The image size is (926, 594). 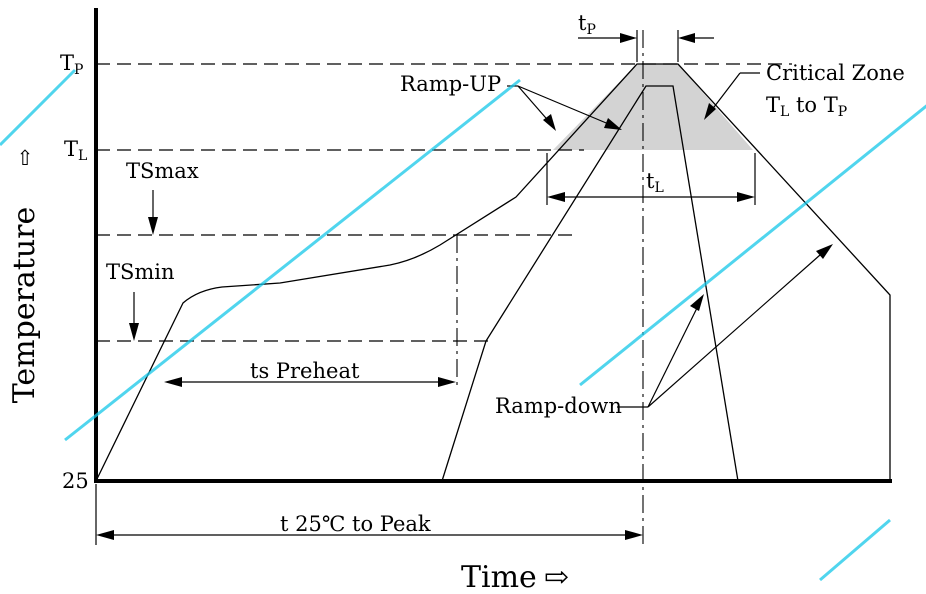 I want to click on critical-zone-title: Critical Zone, so click(x=835, y=73).